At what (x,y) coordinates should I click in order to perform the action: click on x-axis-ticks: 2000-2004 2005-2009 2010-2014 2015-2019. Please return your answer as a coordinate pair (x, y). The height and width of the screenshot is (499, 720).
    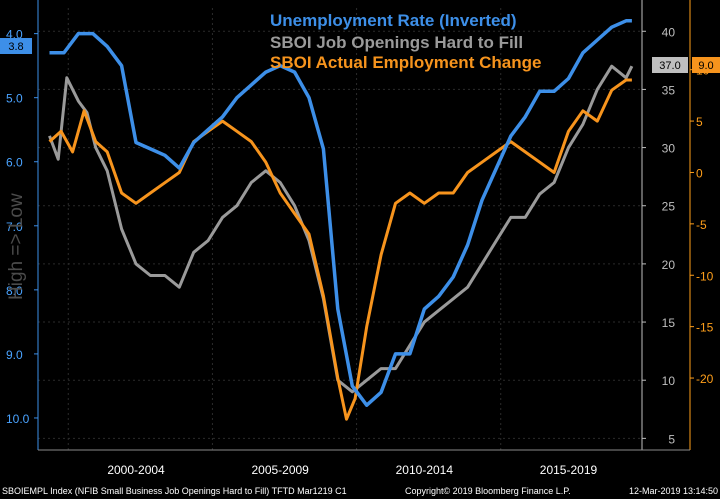
    Looking at the image, I should click on (352, 470).